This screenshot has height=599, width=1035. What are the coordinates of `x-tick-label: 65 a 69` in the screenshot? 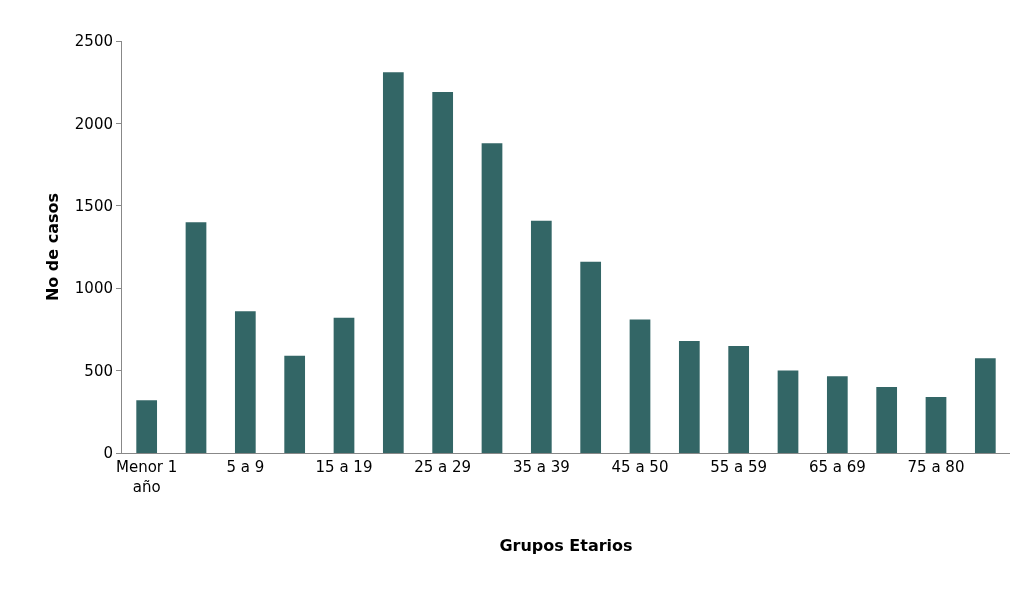 It's located at (837, 467).